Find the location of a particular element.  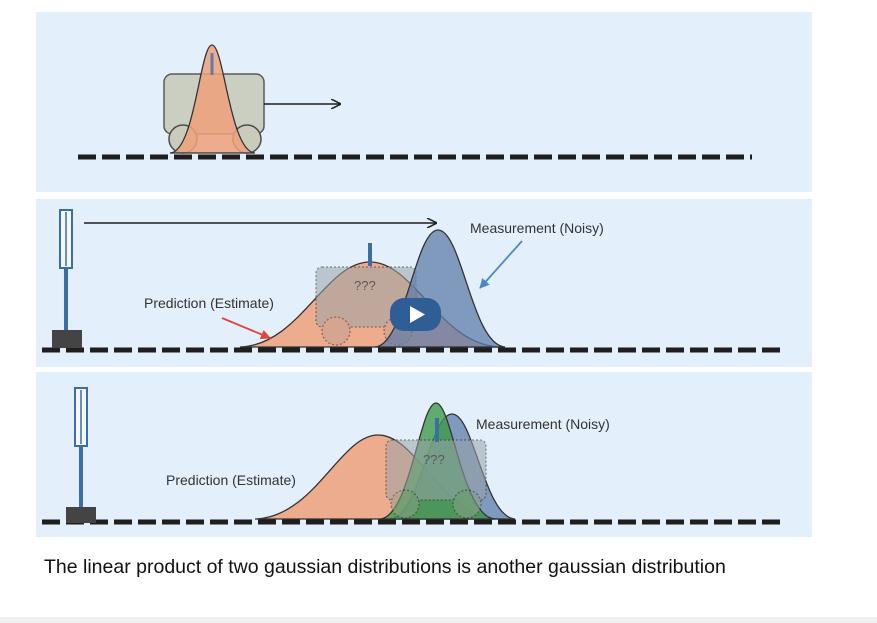

panel-1-graphics is located at coordinates (415, 102).